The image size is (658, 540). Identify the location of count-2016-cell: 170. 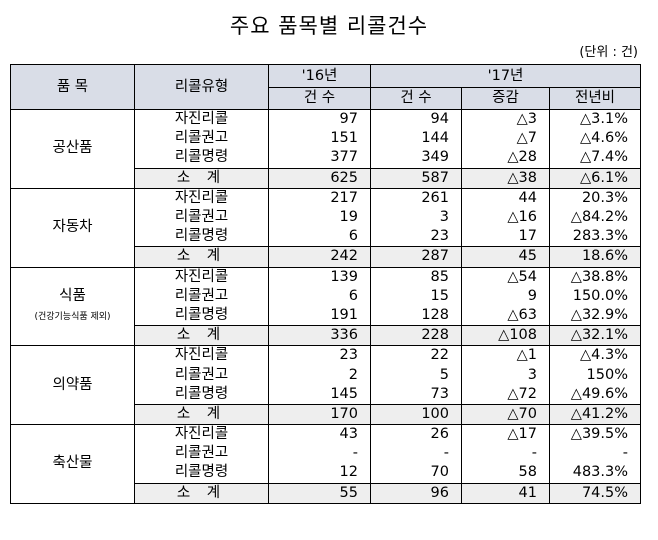
(319, 414).